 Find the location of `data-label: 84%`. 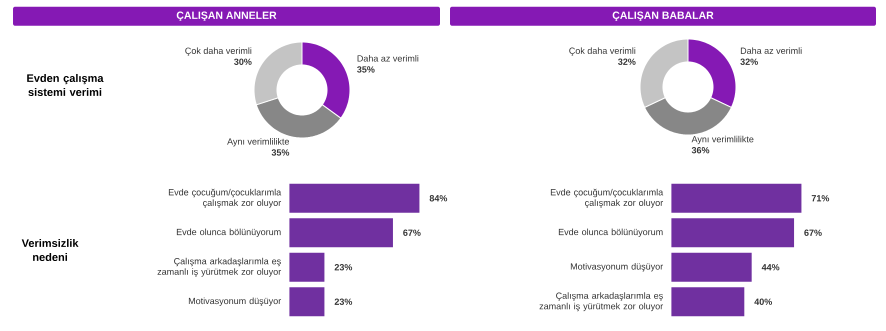

data-label: 84% is located at coordinates (439, 198).